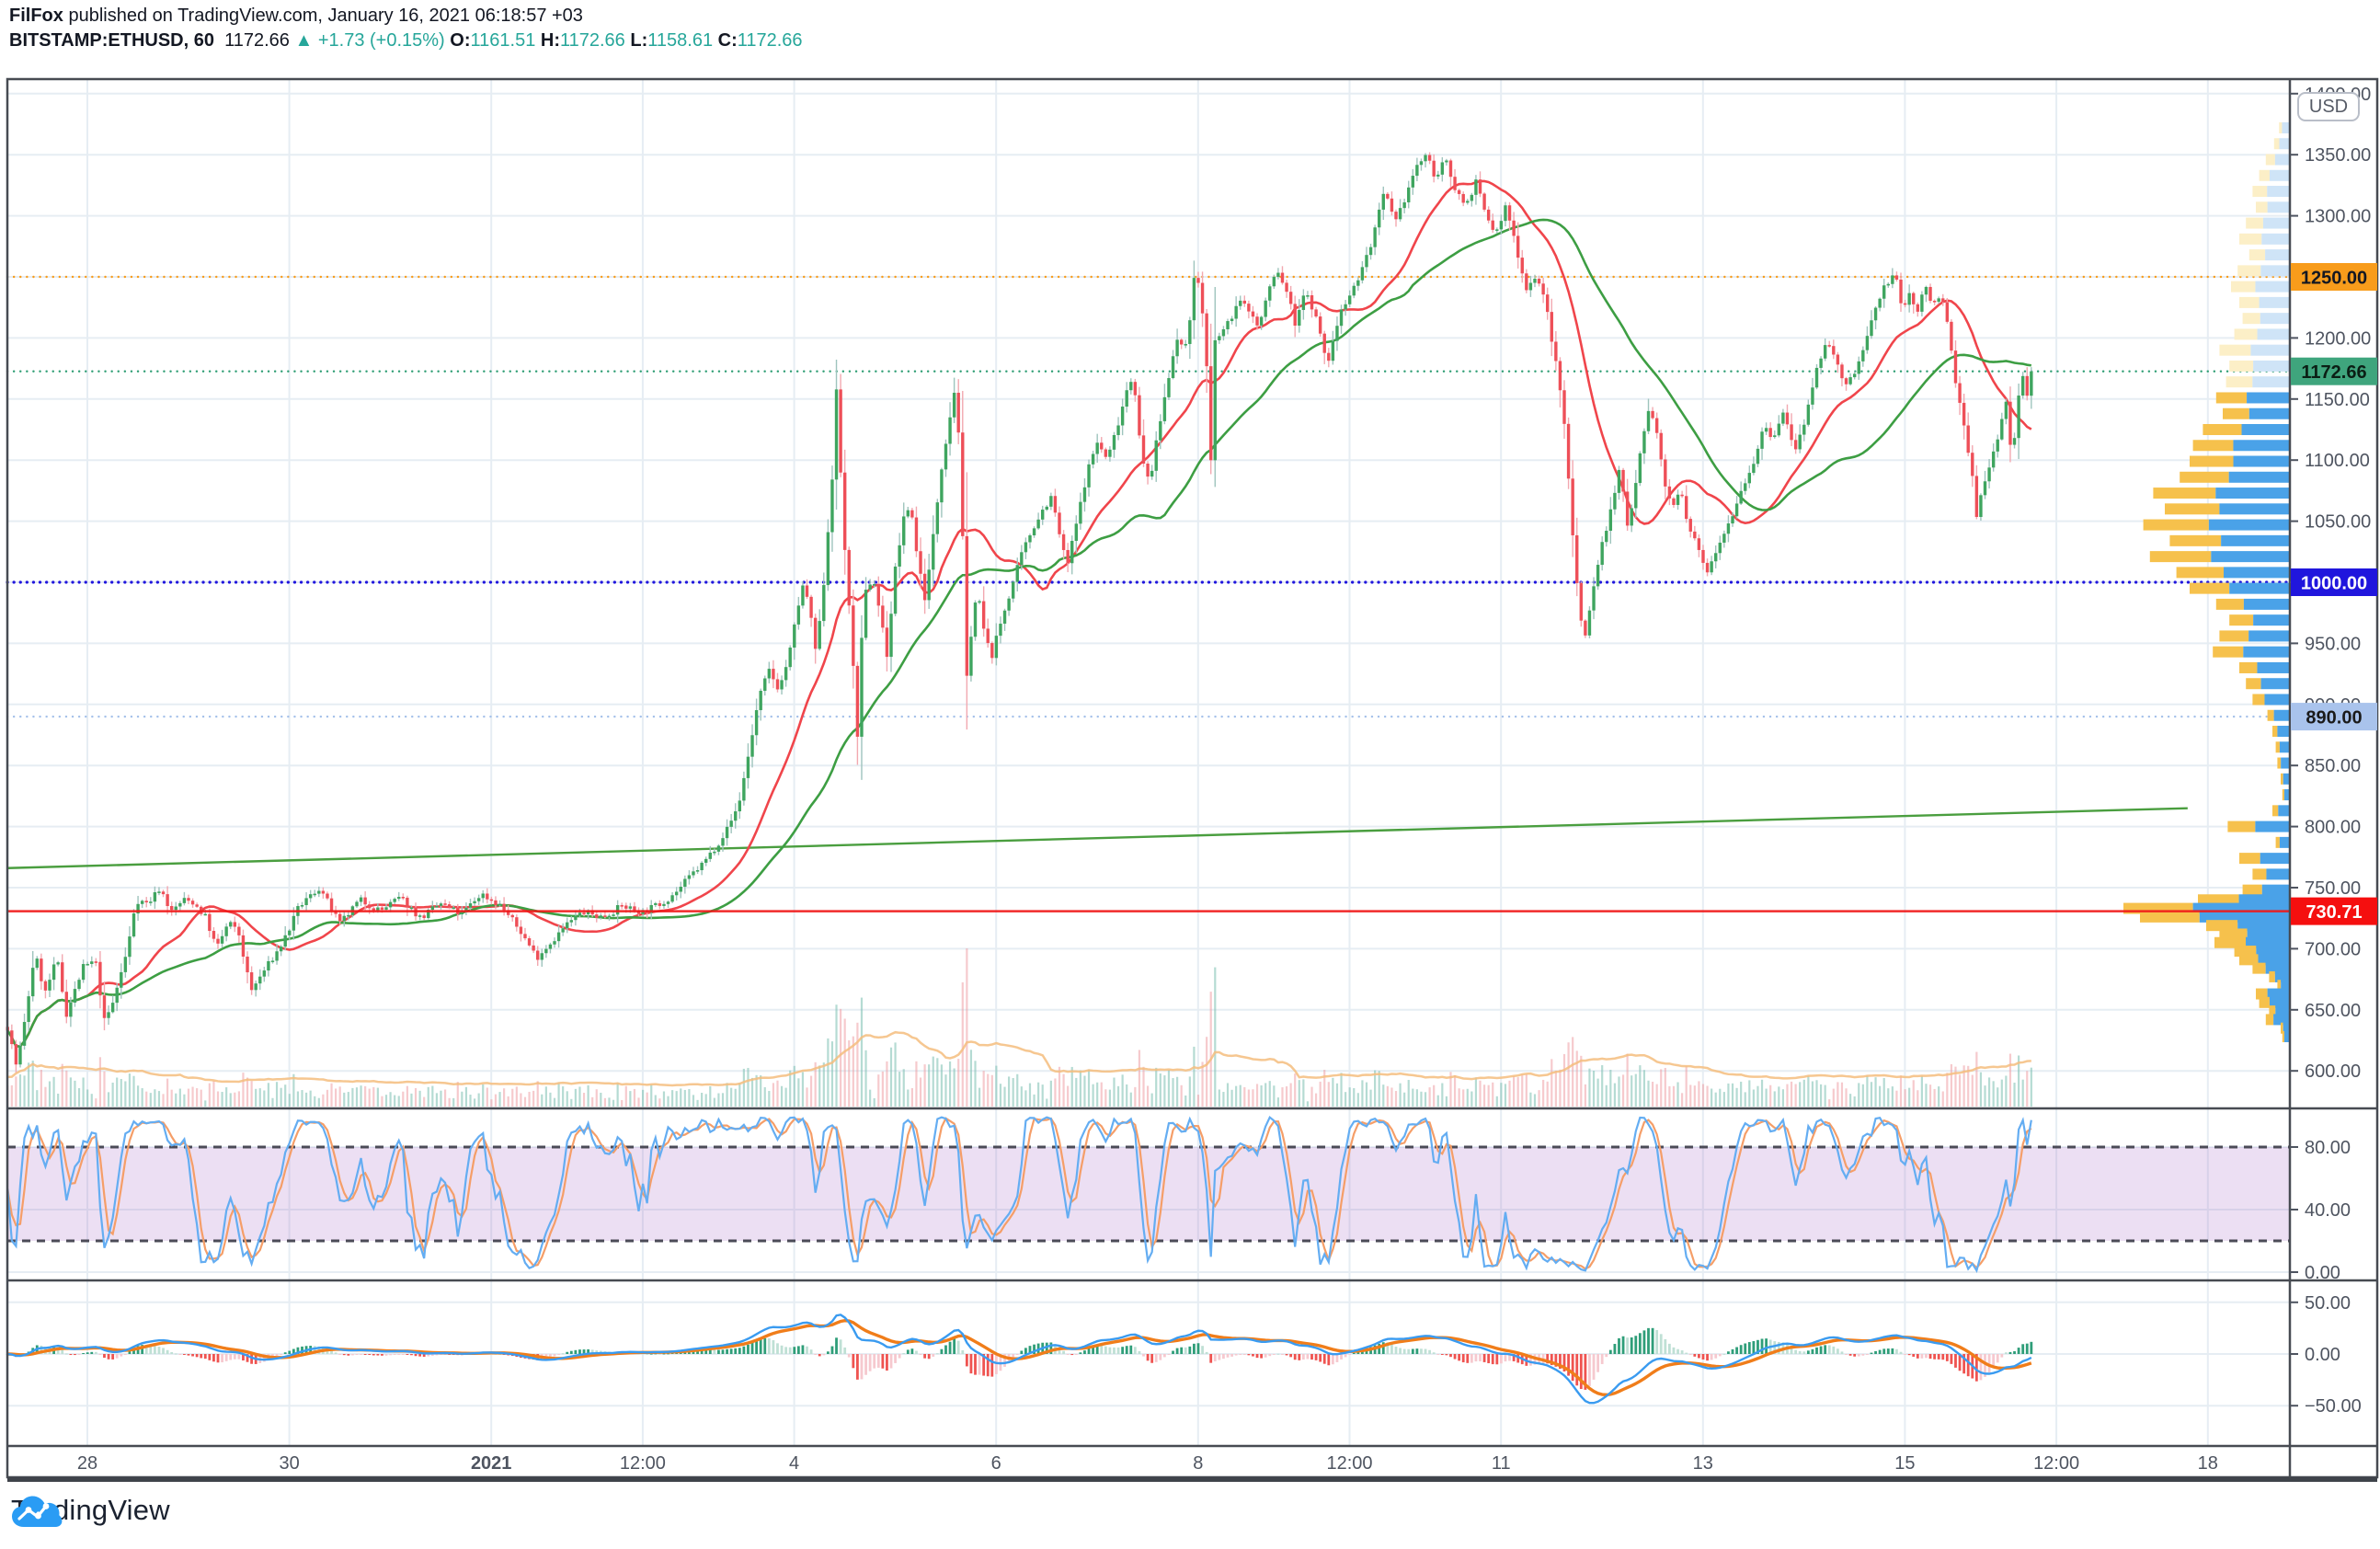 This screenshot has width=2380, height=1549. I want to click on price-tick-label: 600.00, so click(2333, 1071).